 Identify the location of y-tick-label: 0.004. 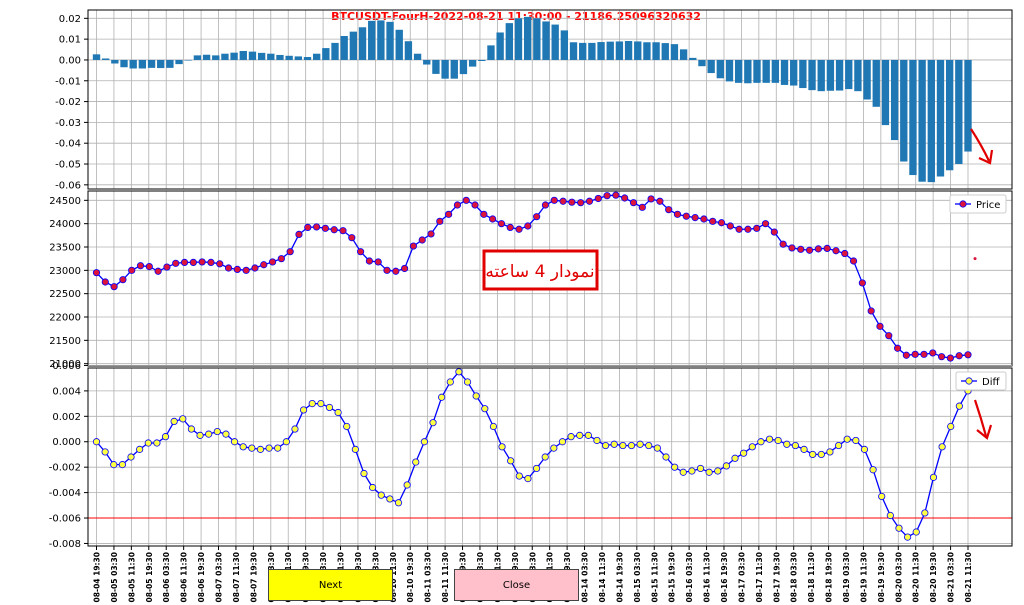
(66, 391).